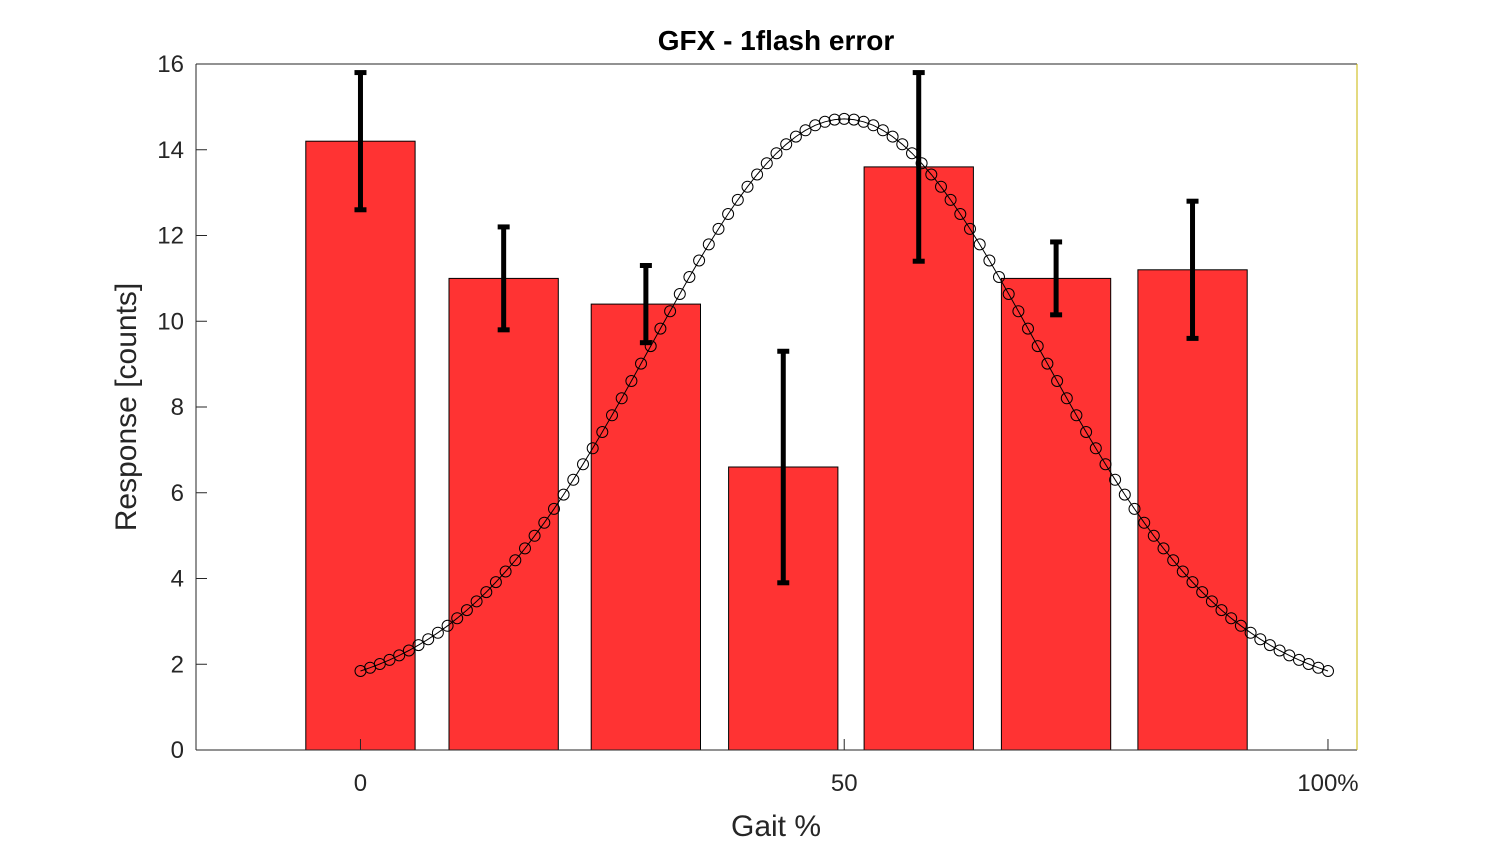 The width and height of the screenshot is (1500, 844). What do you see at coordinates (856, 768) in the screenshot?
I see `x-ticks-layer: 0 50 100%` at bounding box center [856, 768].